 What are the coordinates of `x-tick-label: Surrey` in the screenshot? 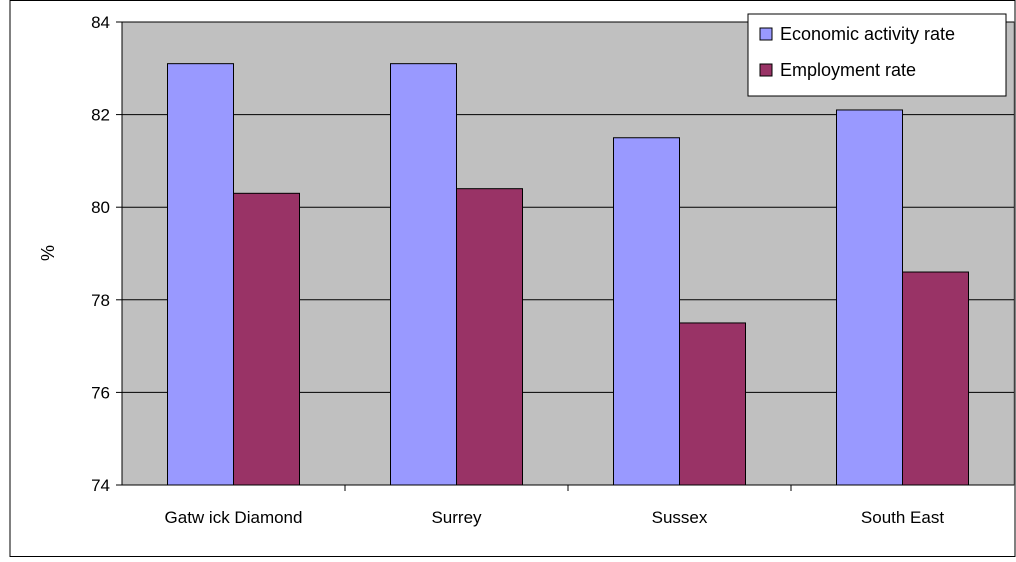 It's located at (456, 517).